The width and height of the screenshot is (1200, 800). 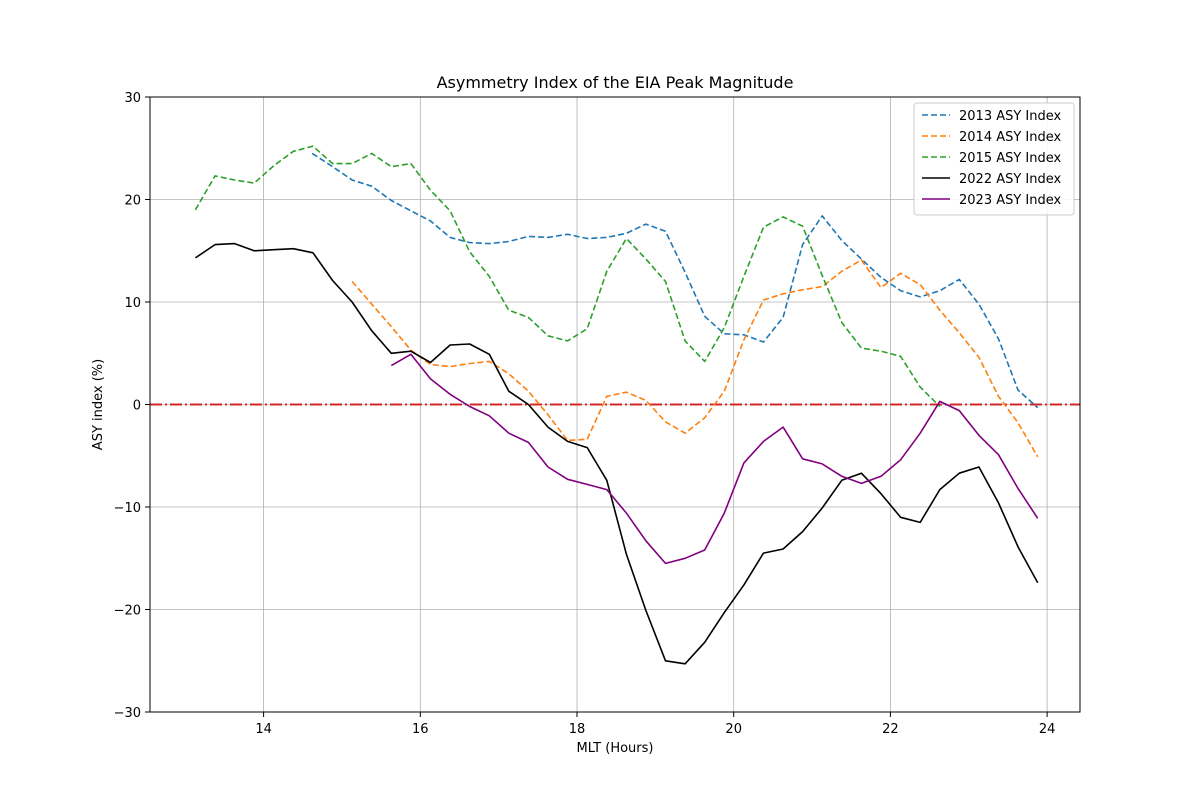 I want to click on y-tick-label: 30, so click(x=132, y=98).